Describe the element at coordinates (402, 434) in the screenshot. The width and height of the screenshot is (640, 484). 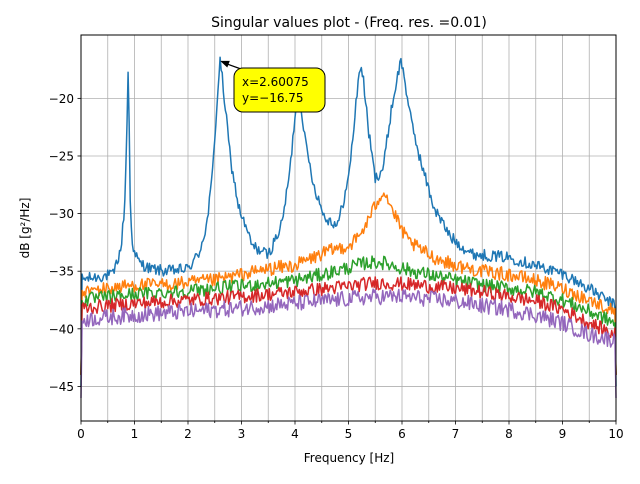
I see `x-tick-label: 6` at that location.